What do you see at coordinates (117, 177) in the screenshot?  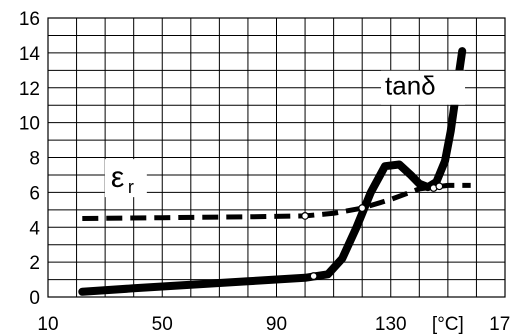 I see `annotation-er: ε` at bounding box center [117, 177].